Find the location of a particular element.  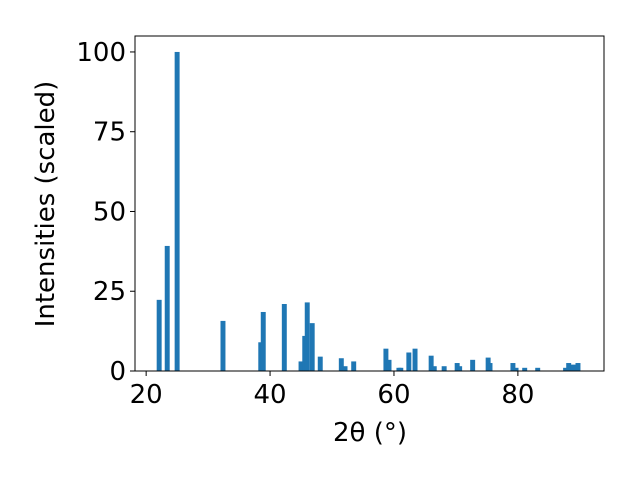

y-tick-label: 25 is located at coordinates (109, 292).